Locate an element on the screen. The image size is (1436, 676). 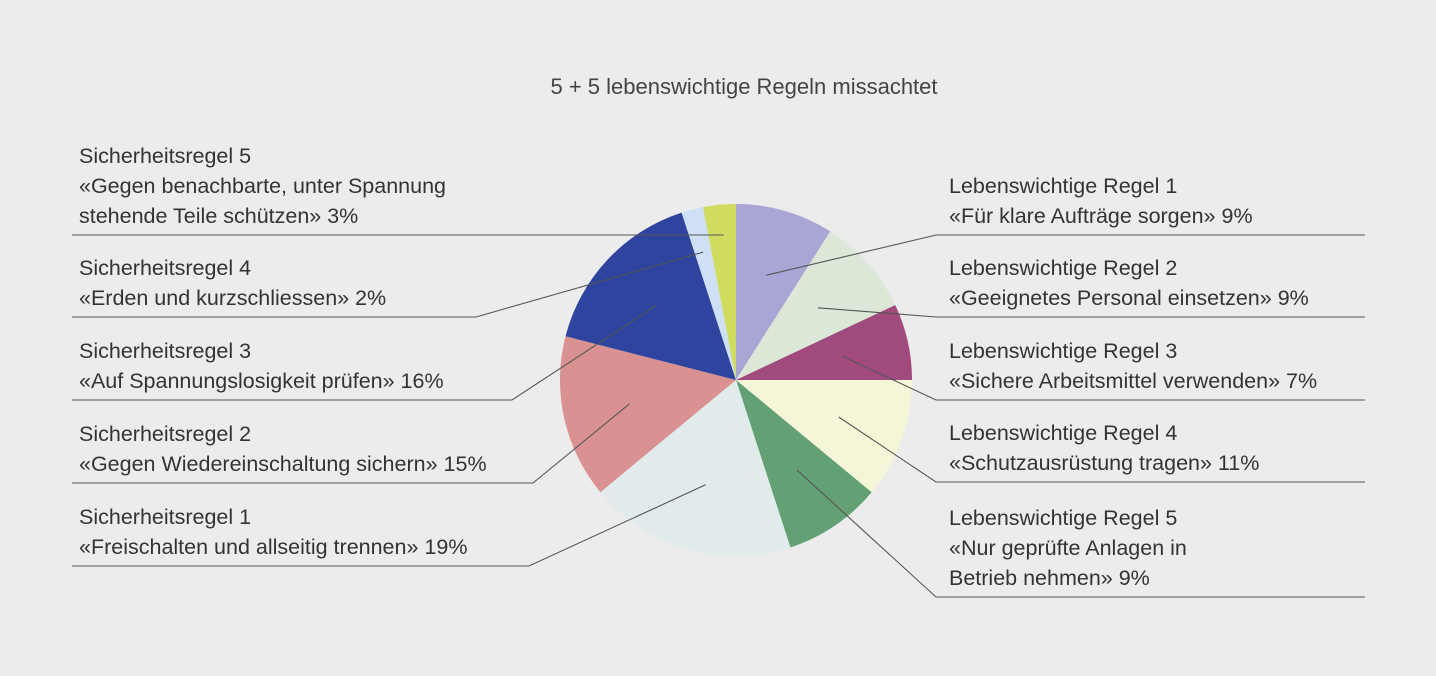
pie-slices is located at coordinates (735, 380).